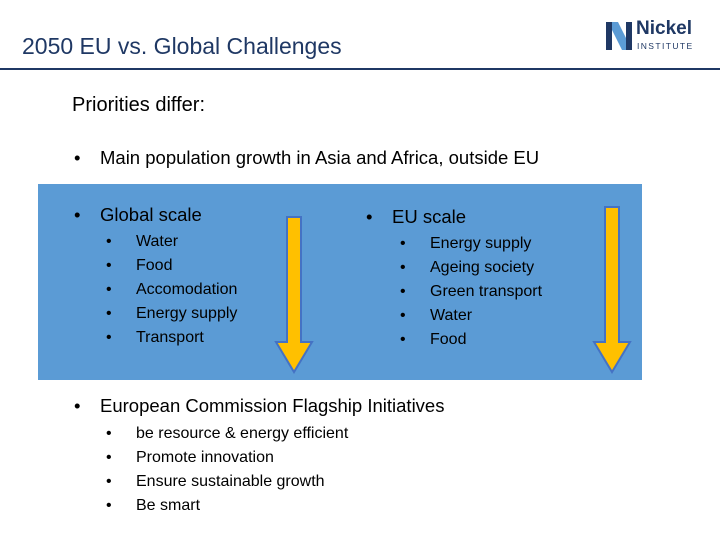  I want to click on nickel-n-icon, so click(619, 36).